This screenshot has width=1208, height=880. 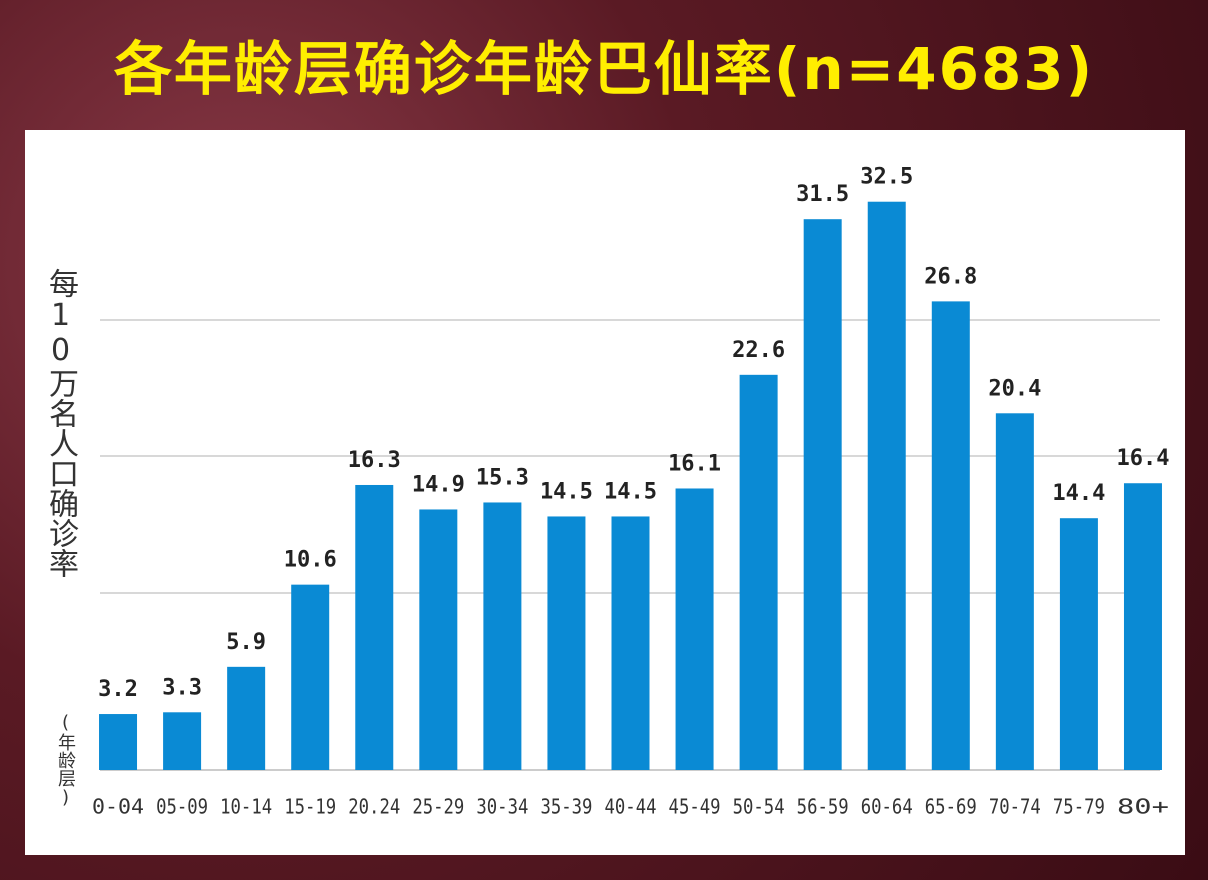 I want to click on chart-title: 各年龄层确诊年龄巴仙率(n=4683), so click(x=604, y=69).